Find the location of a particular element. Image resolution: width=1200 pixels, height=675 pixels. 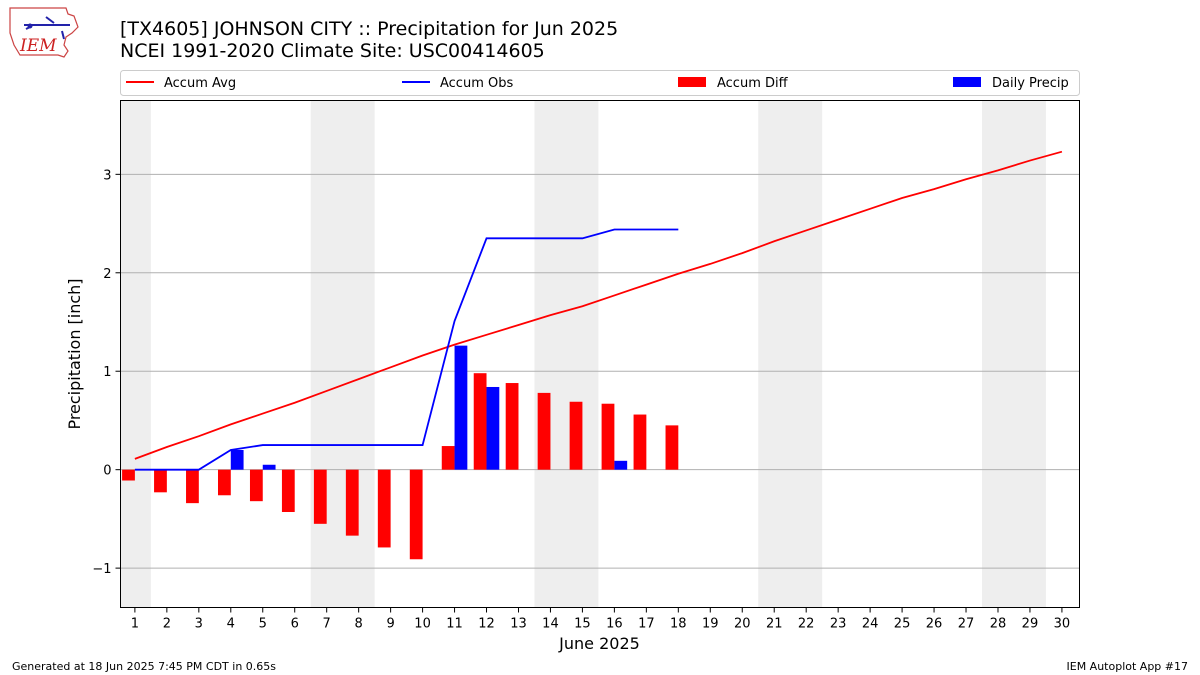

y-axis-ticks: −1 0 1 2 3 is located at coordinates (106, 372).